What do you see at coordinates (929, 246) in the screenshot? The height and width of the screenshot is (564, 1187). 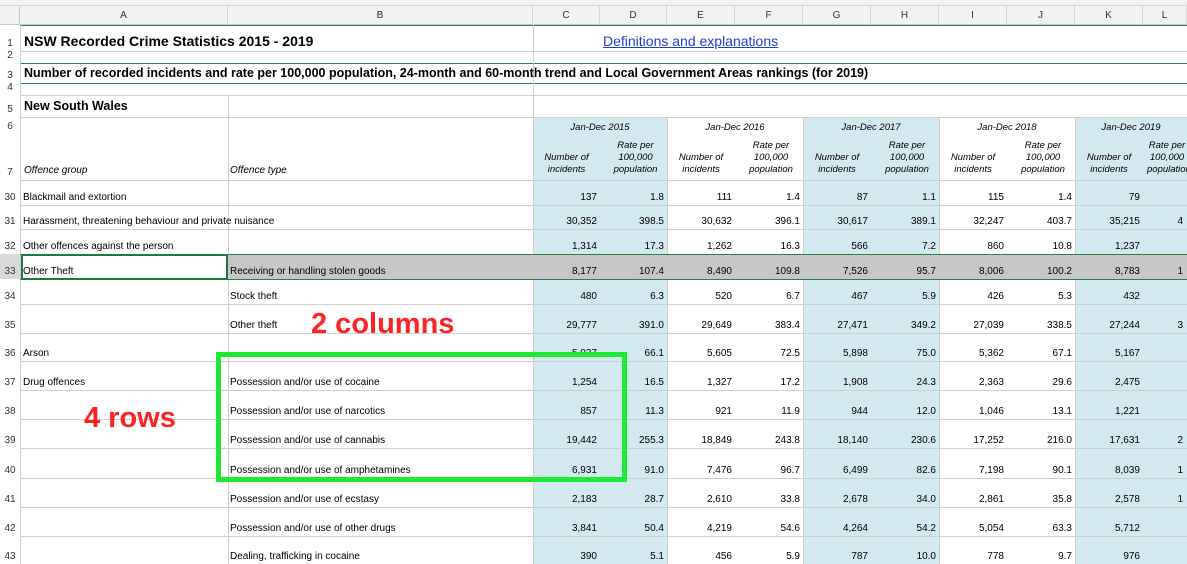 I see `value-cell: 7.2` at bounding box center [929, 246].